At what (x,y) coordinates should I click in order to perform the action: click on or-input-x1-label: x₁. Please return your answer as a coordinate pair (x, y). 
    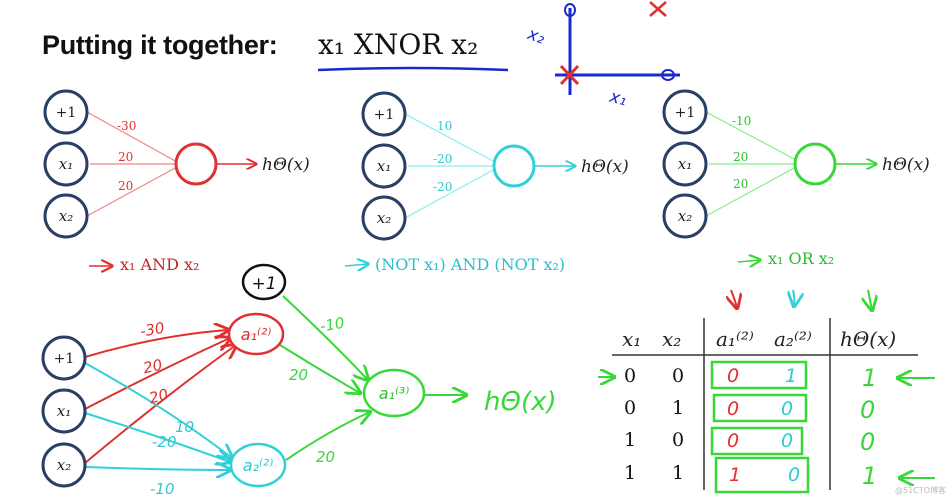
    Looking at the image, I should click on (685, 164).